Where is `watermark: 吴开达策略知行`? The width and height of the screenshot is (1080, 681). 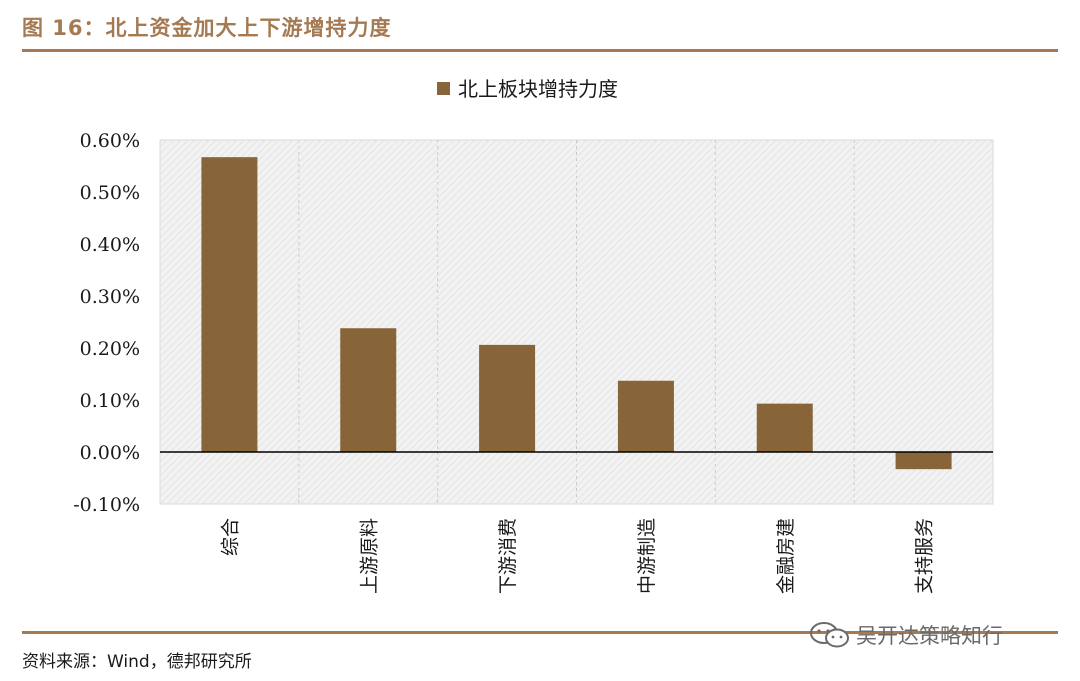
watermark: 吴开达策略知行 is located at coordinates (905, 635).